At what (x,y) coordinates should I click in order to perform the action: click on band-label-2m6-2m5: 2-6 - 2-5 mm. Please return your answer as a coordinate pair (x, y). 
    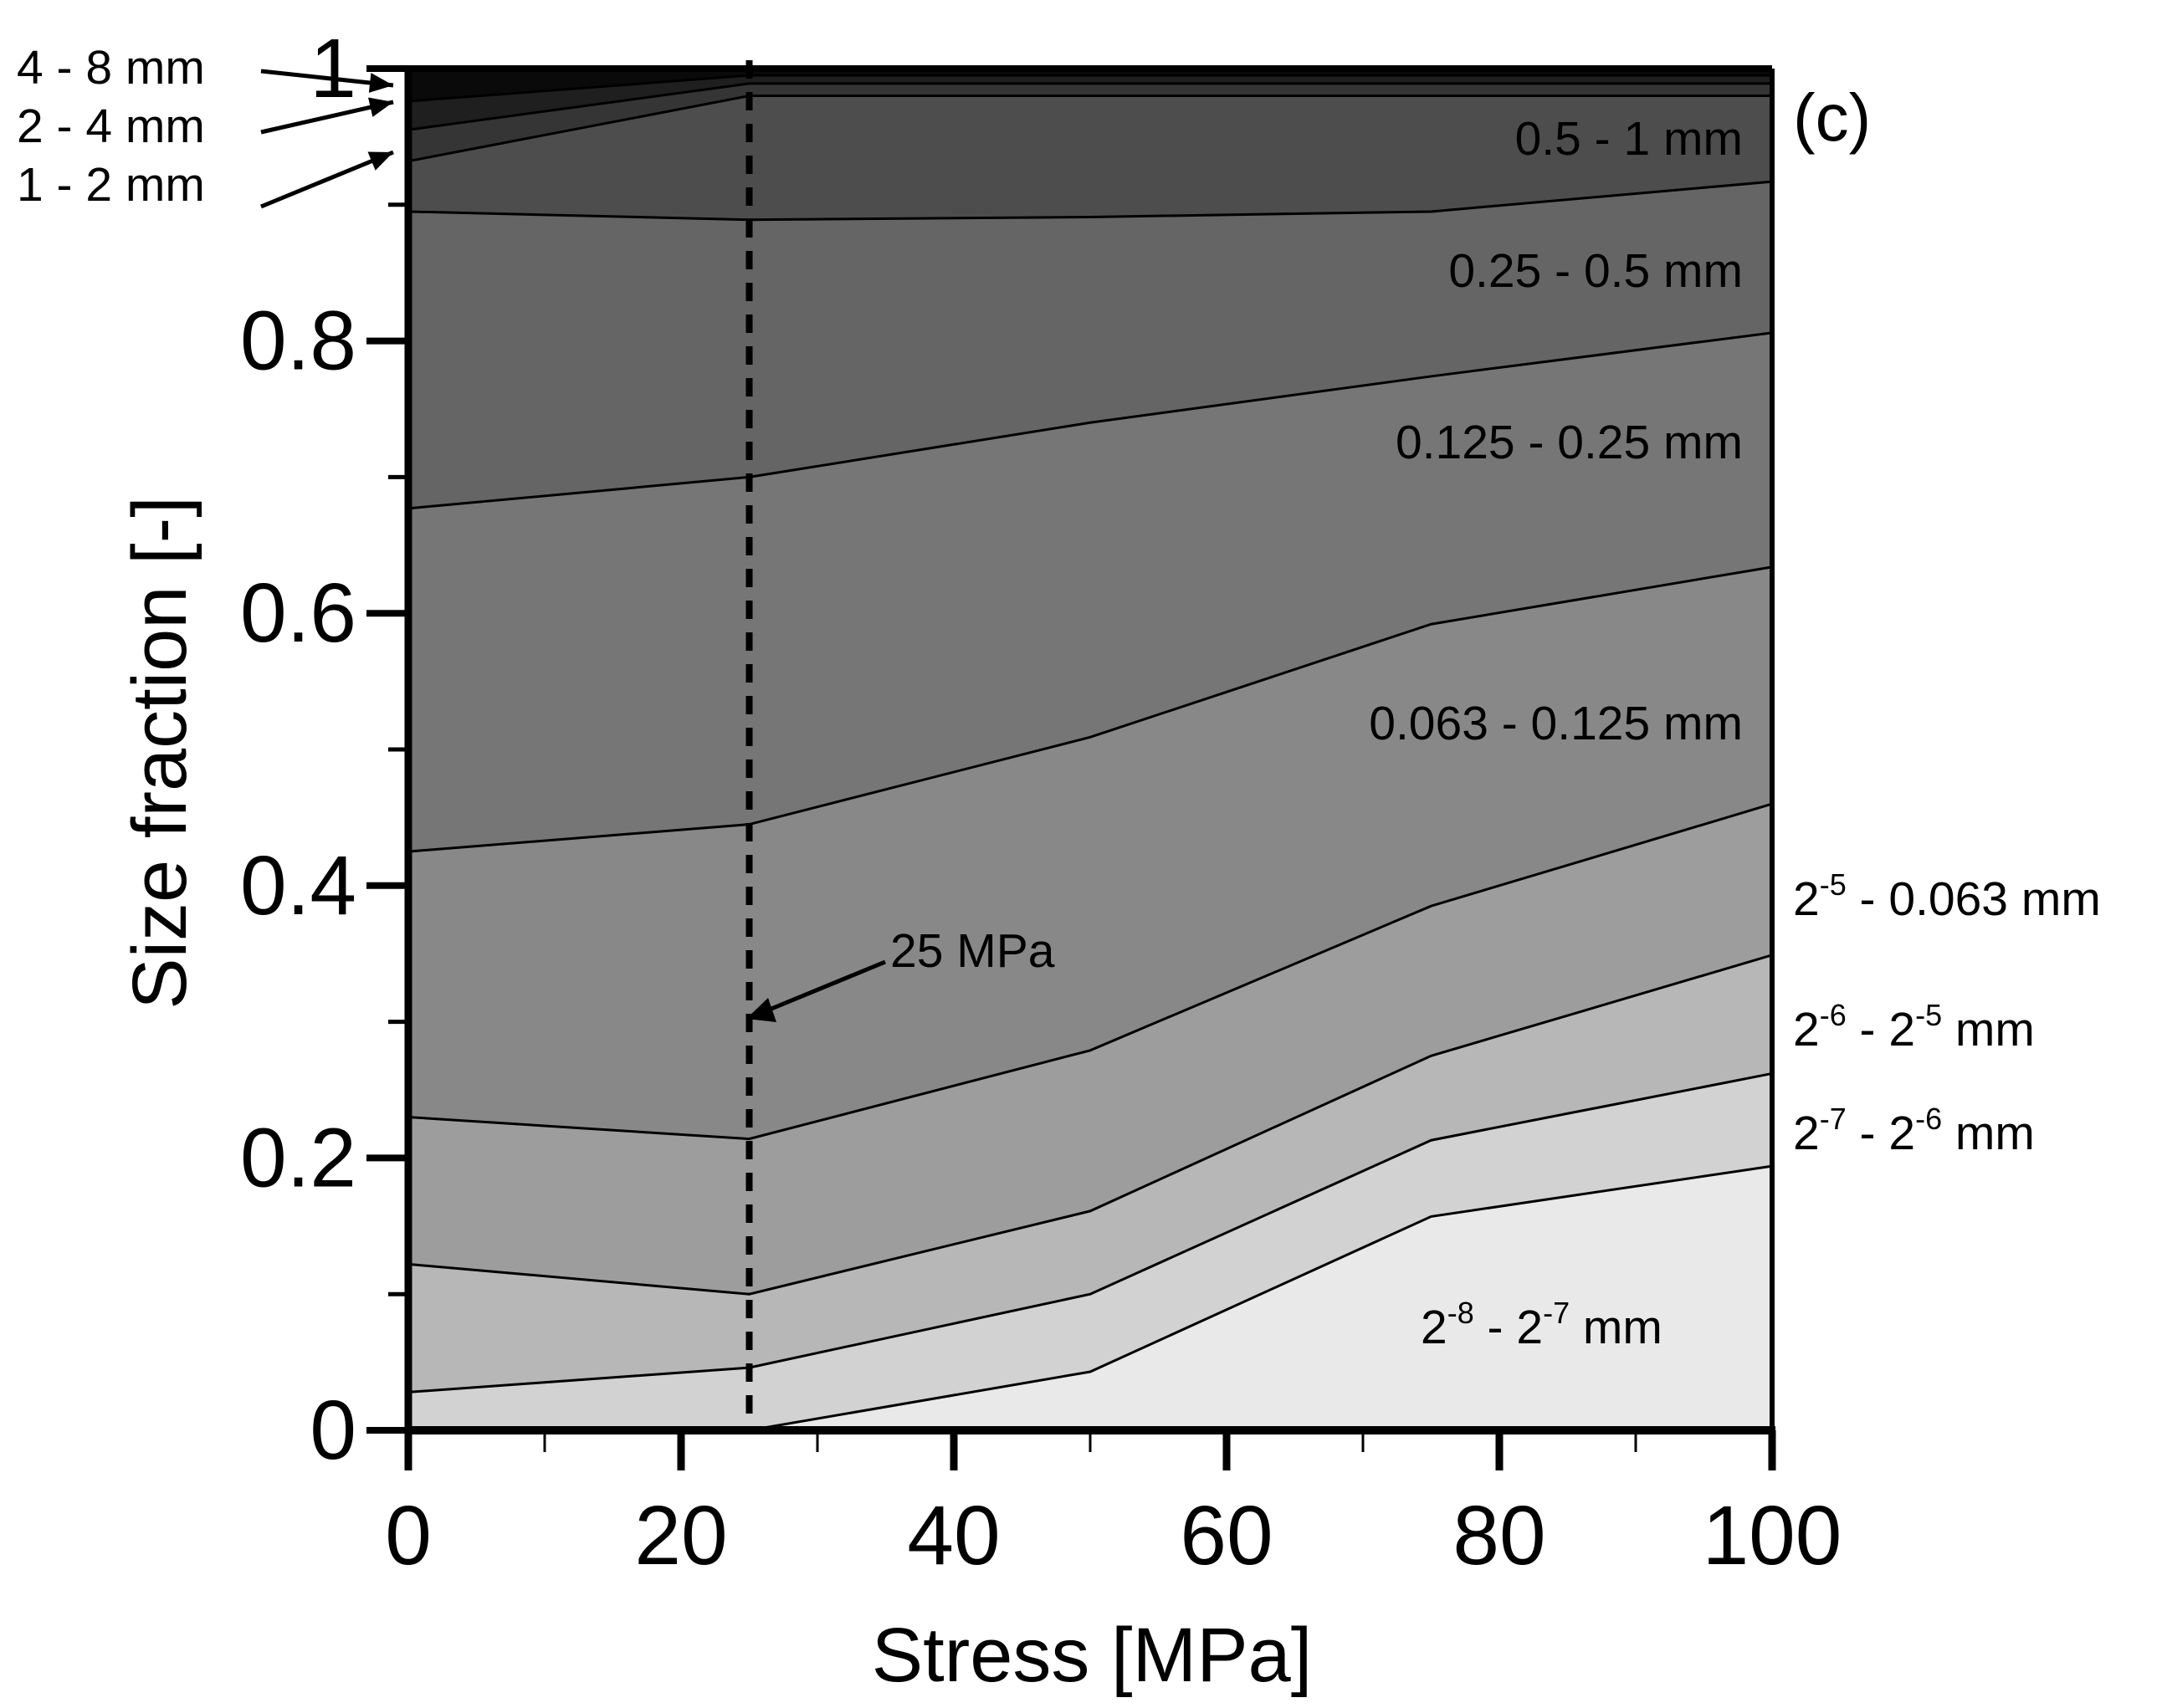
    Looking at the image, I should click on (1914, 1027).